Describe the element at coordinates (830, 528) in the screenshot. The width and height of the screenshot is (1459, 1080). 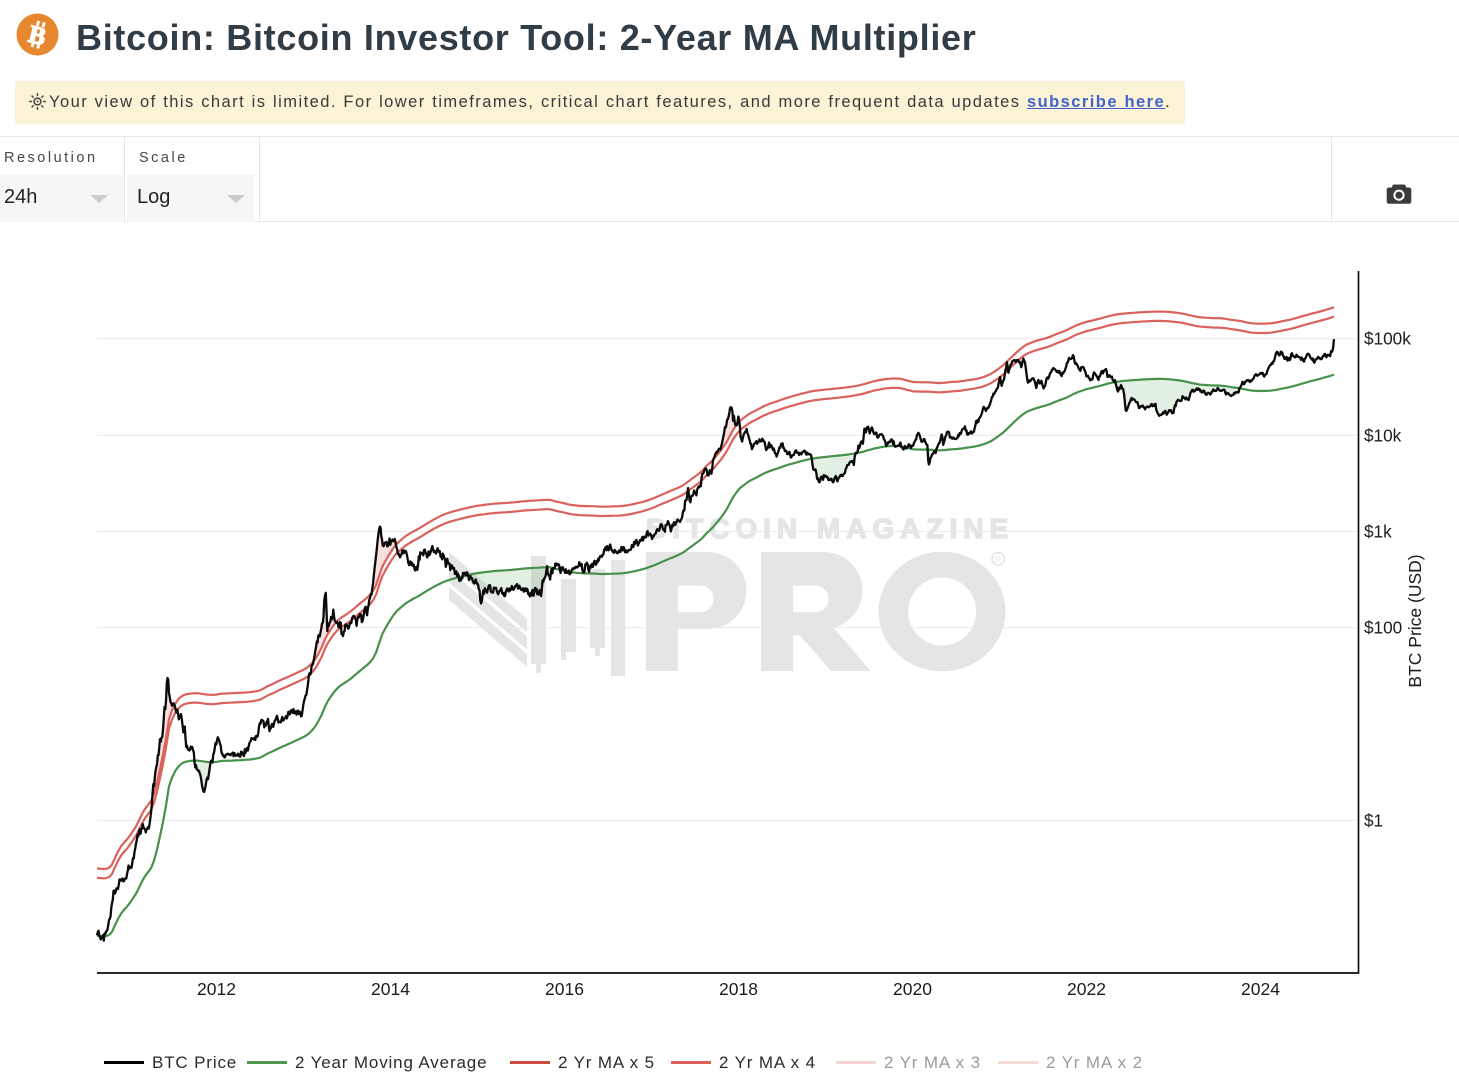
I see `svg-text: BITCOIN MAGAZINE` at that location.